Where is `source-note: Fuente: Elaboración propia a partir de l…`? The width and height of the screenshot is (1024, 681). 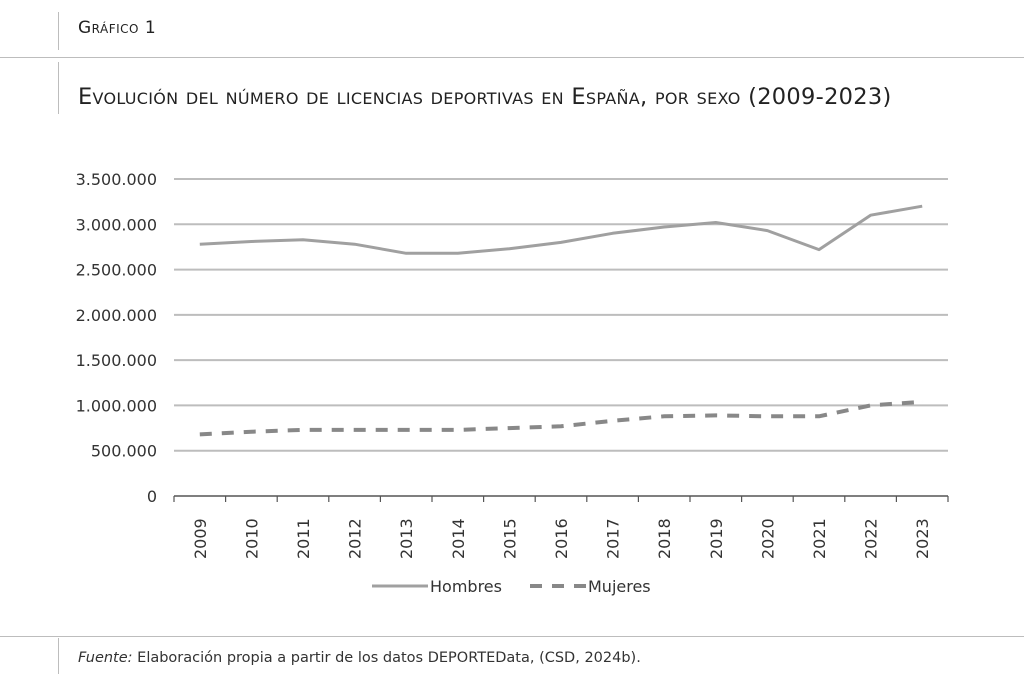
source-note: Fuente: Elaboración propia a partir de l… is located at coordinates (359, 658).